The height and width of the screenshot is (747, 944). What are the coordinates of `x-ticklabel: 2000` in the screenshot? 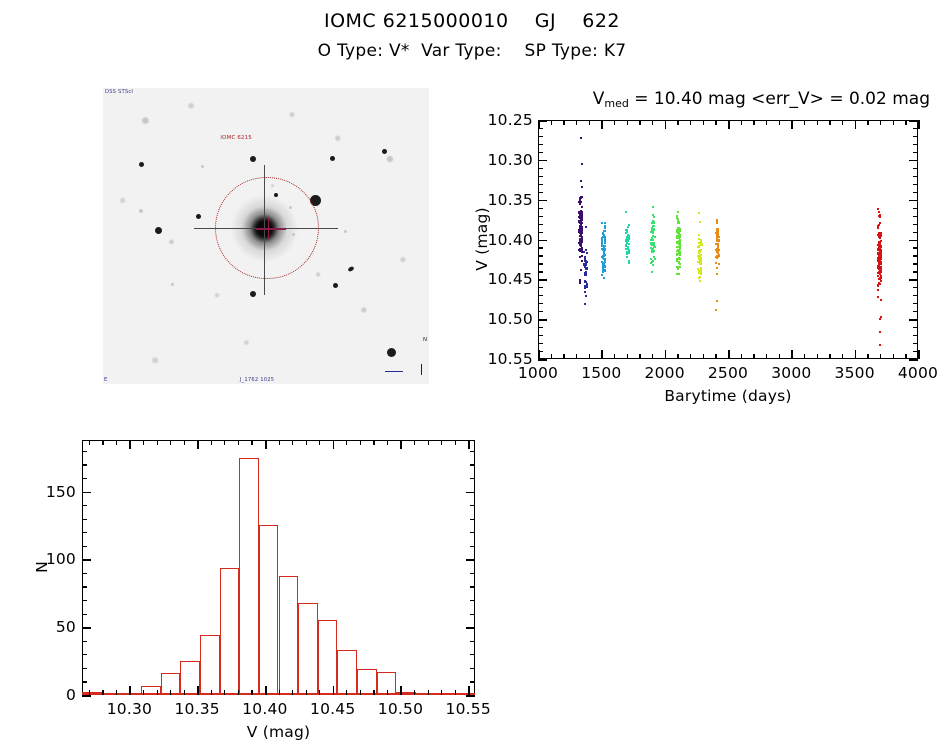 It's located at (664, 373).